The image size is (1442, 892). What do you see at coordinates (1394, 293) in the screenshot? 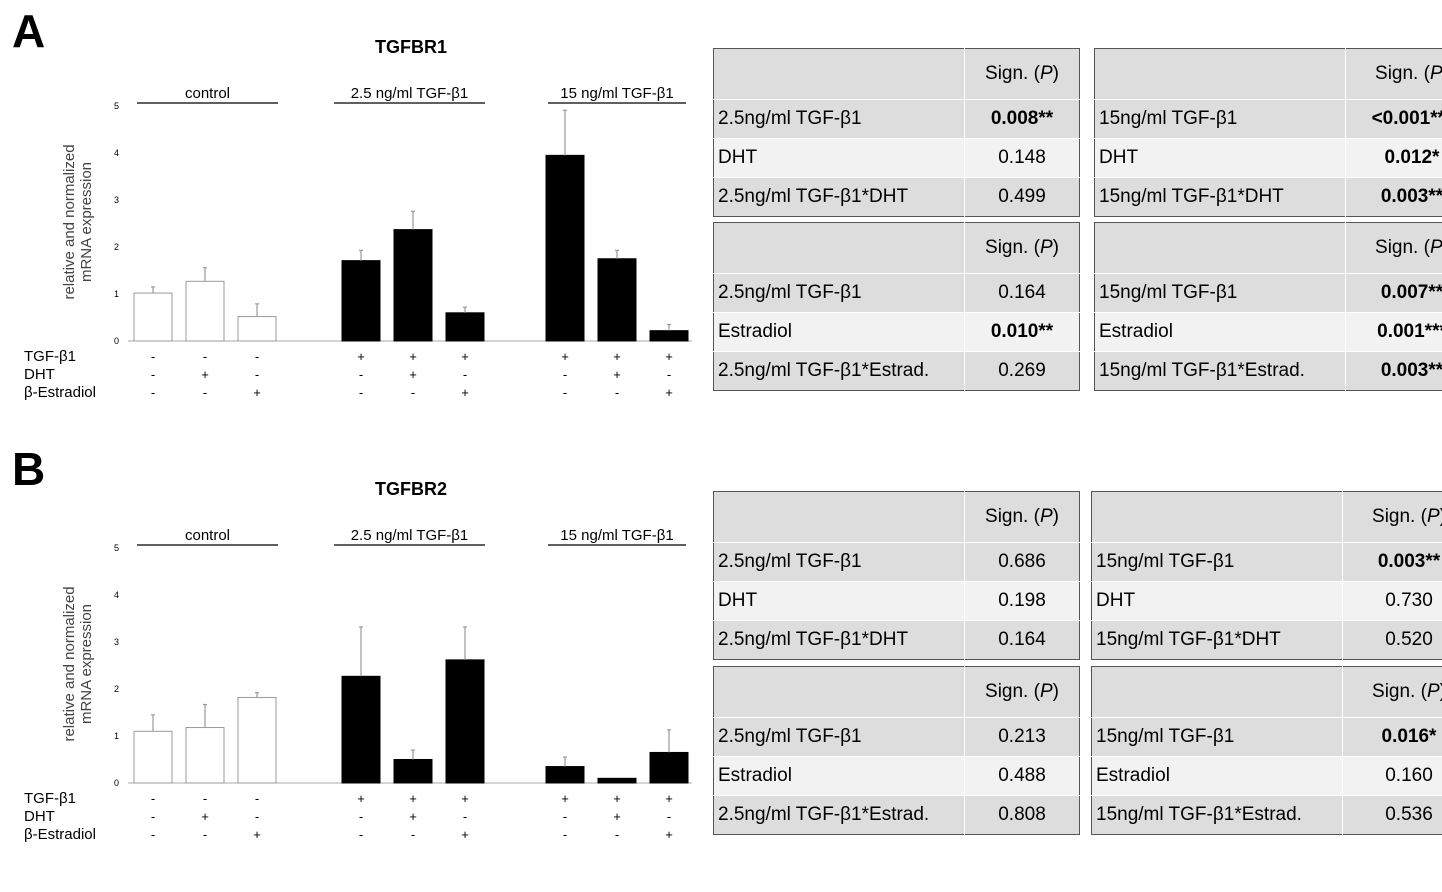
I see `stats-p-value: 0.007**` at bounding box center [1394, 293].